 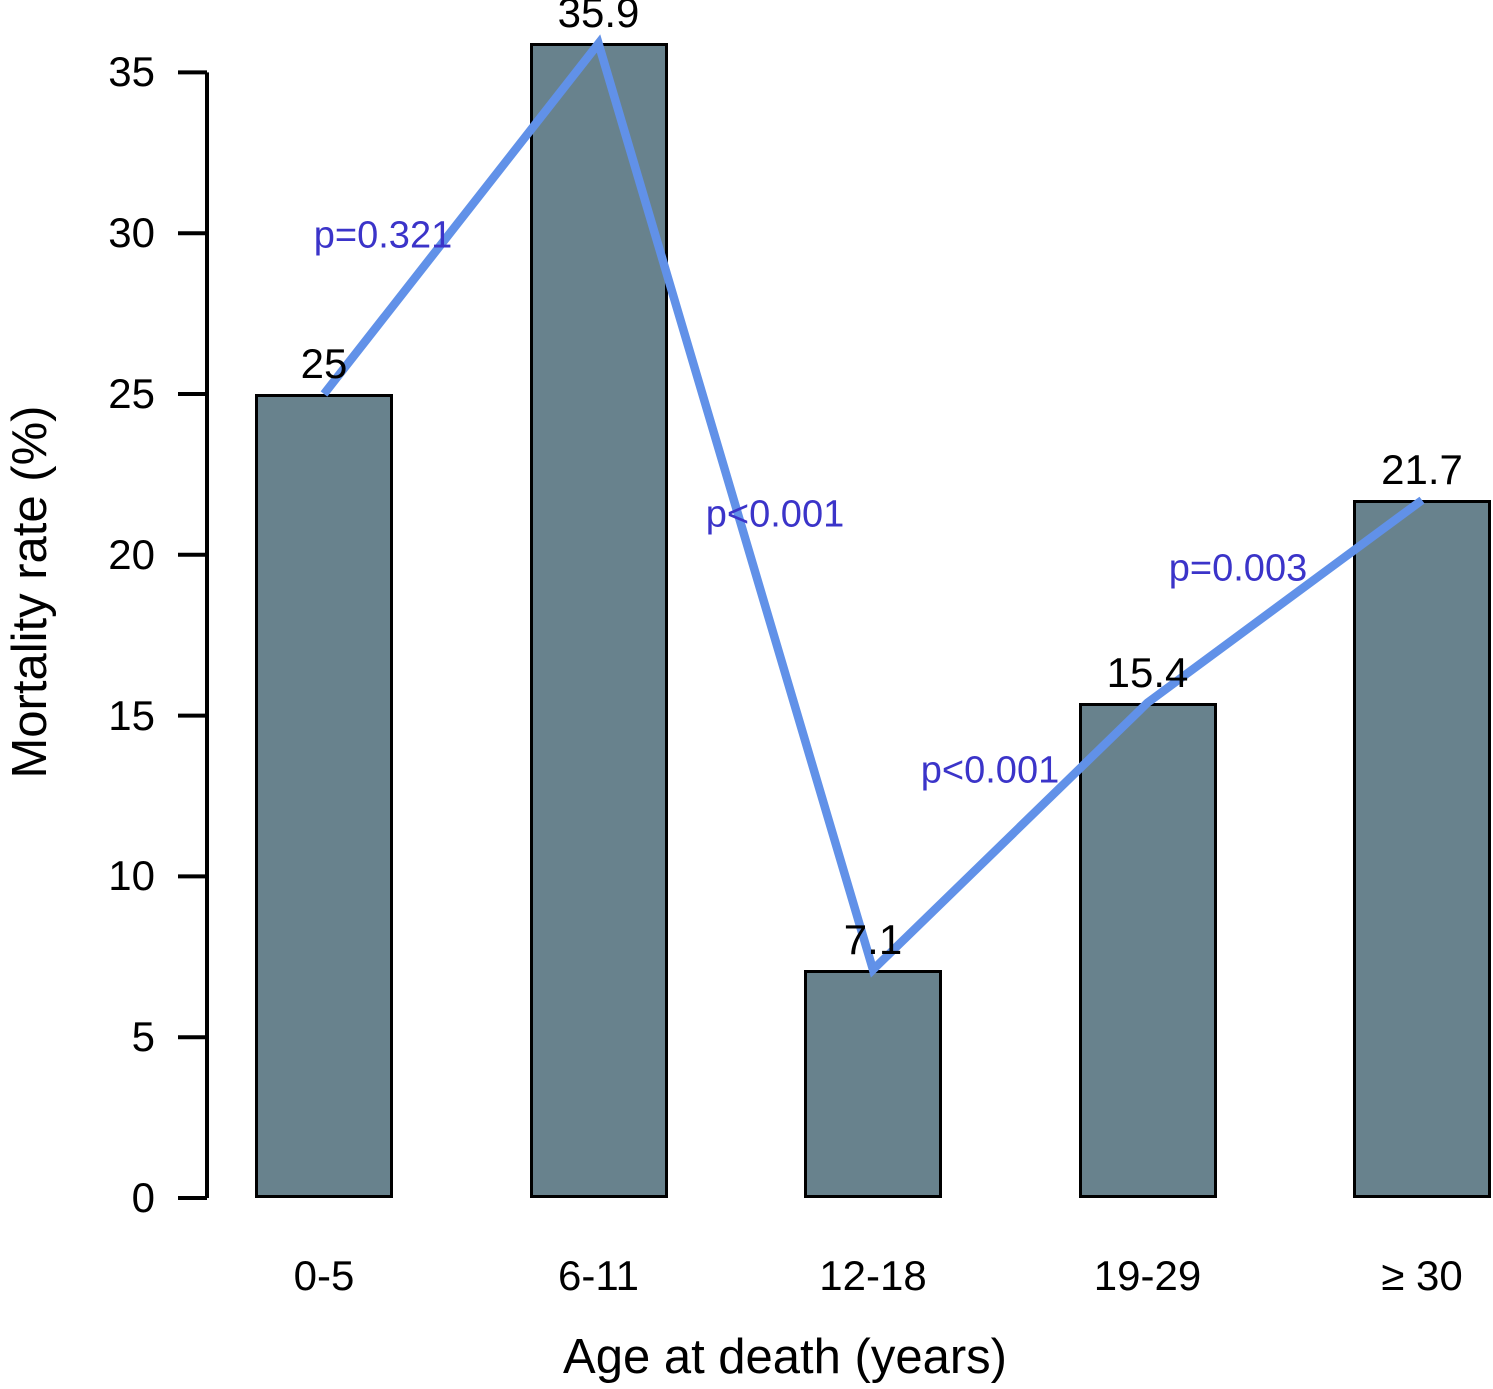 I want to click on bar-value-label: 25, so click(x=324, y=363).